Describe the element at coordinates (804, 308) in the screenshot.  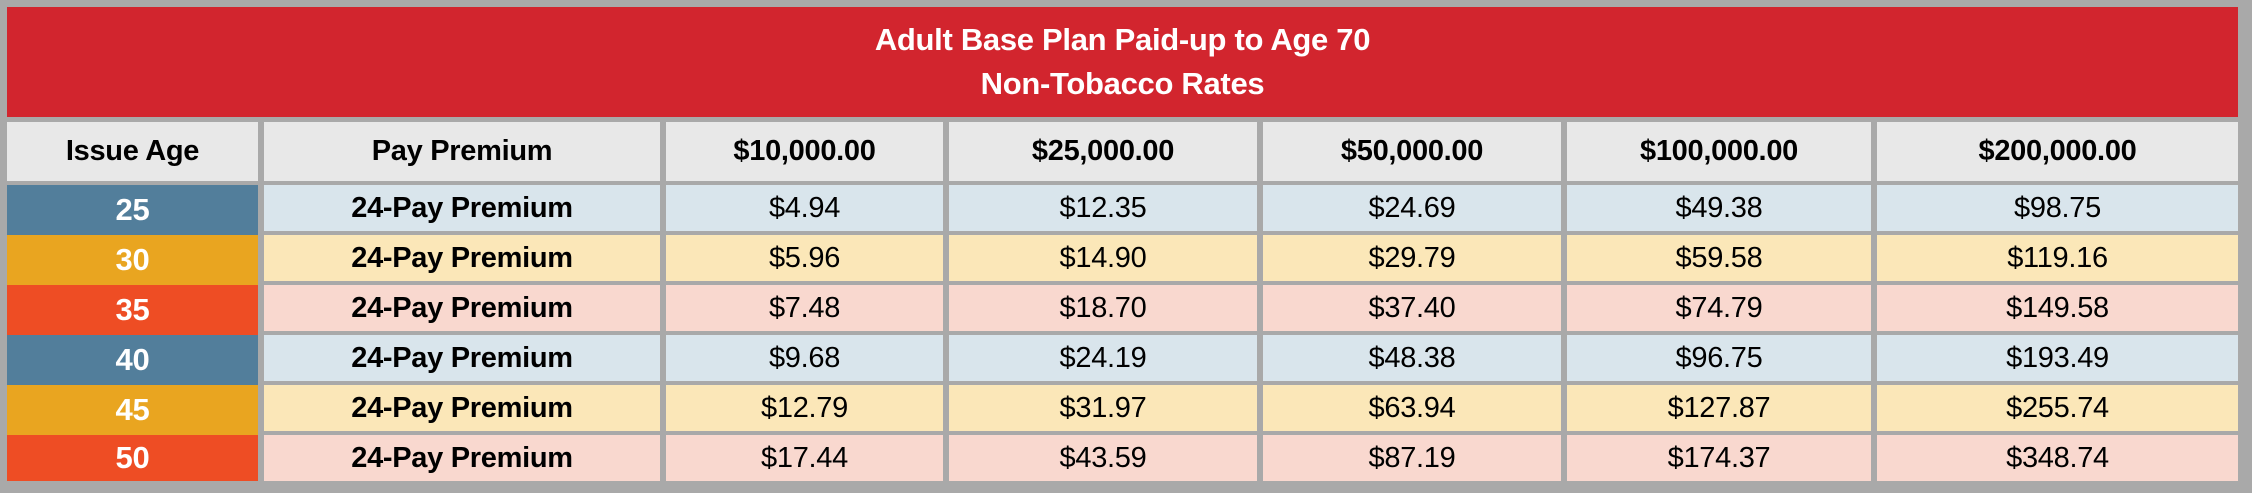
I see `rate-cell: $7.48` at that location.